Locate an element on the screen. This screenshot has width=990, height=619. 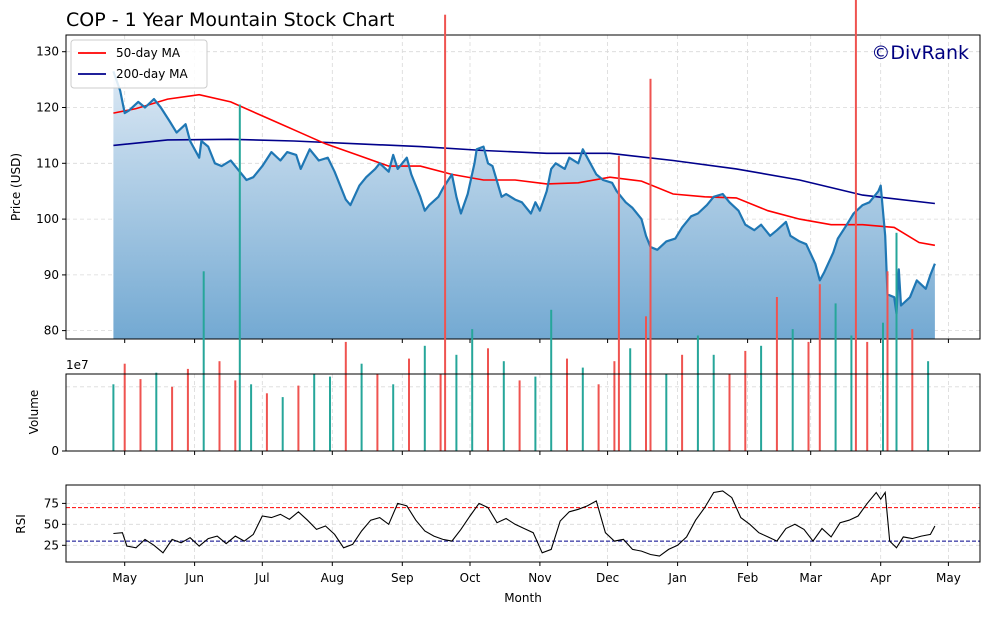
x-tick-label: Jul is located at coordinates (261, 578).